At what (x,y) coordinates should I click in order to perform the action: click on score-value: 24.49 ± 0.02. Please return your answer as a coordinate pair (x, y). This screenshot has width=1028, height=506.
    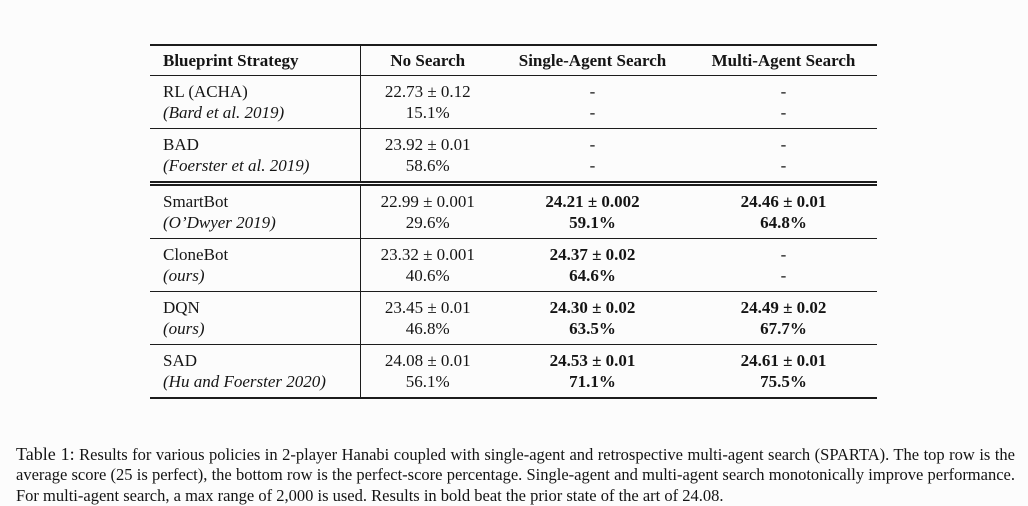
    Looking at the image, I should click on (783, 307).